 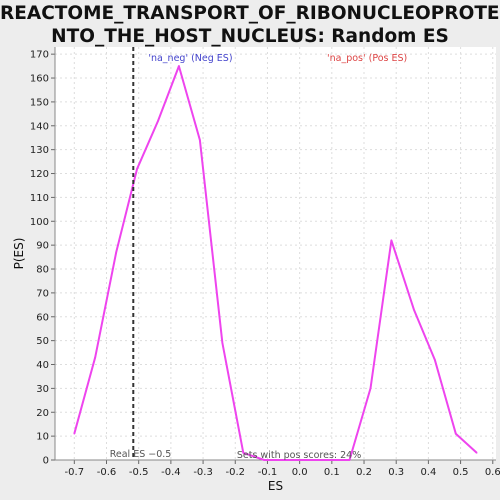 What do you see at coordinates (39, 150) in the screenshot?
I see `y-tick-label: 130` at bounding box center [39, 150].